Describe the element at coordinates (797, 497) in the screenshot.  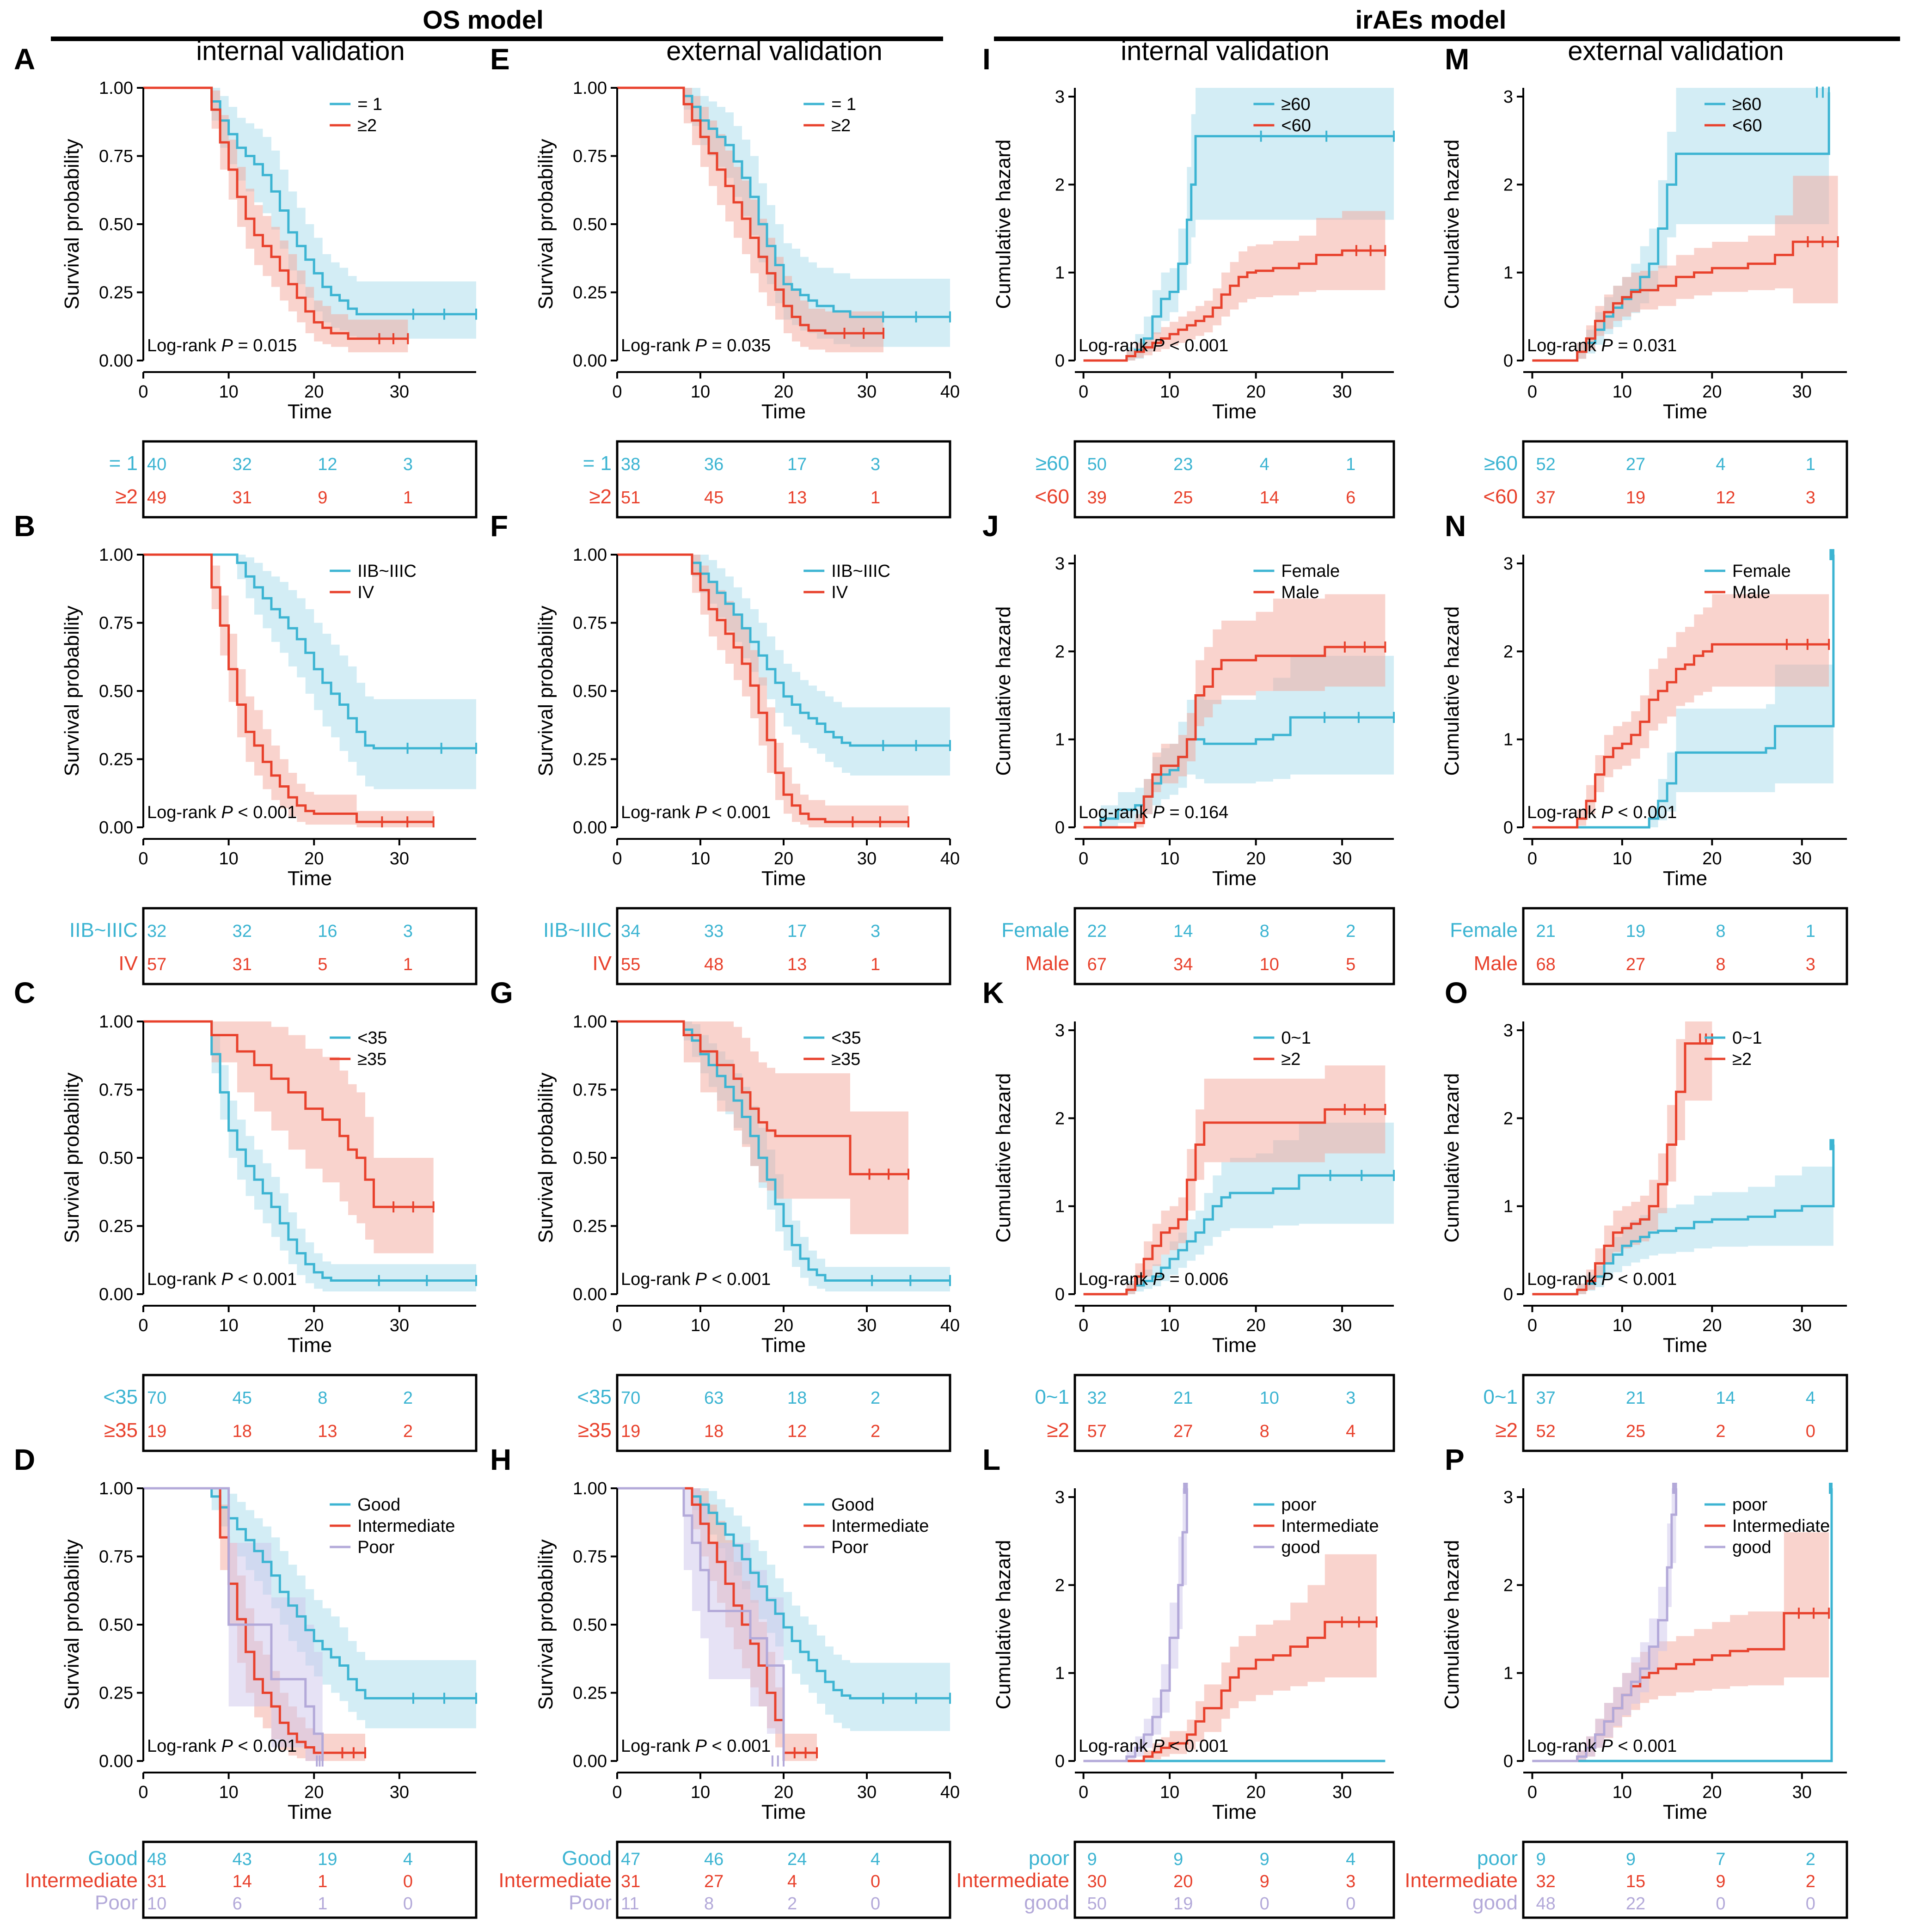
I see `risk-count: 13` at that location.